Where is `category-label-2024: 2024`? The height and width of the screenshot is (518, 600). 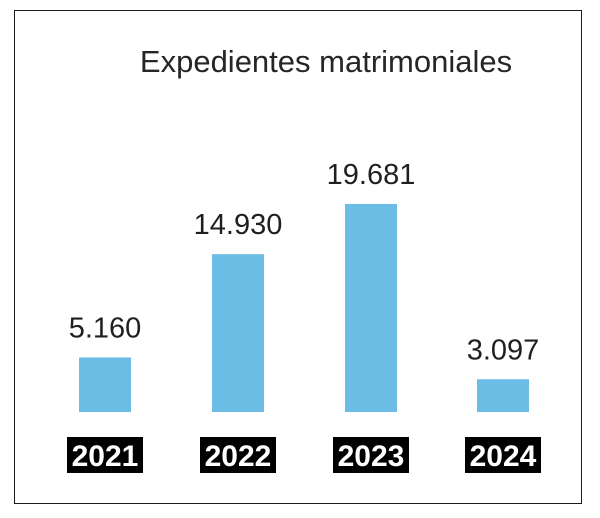
category-label-2024: 2024 is located at coordinates (503, 456).